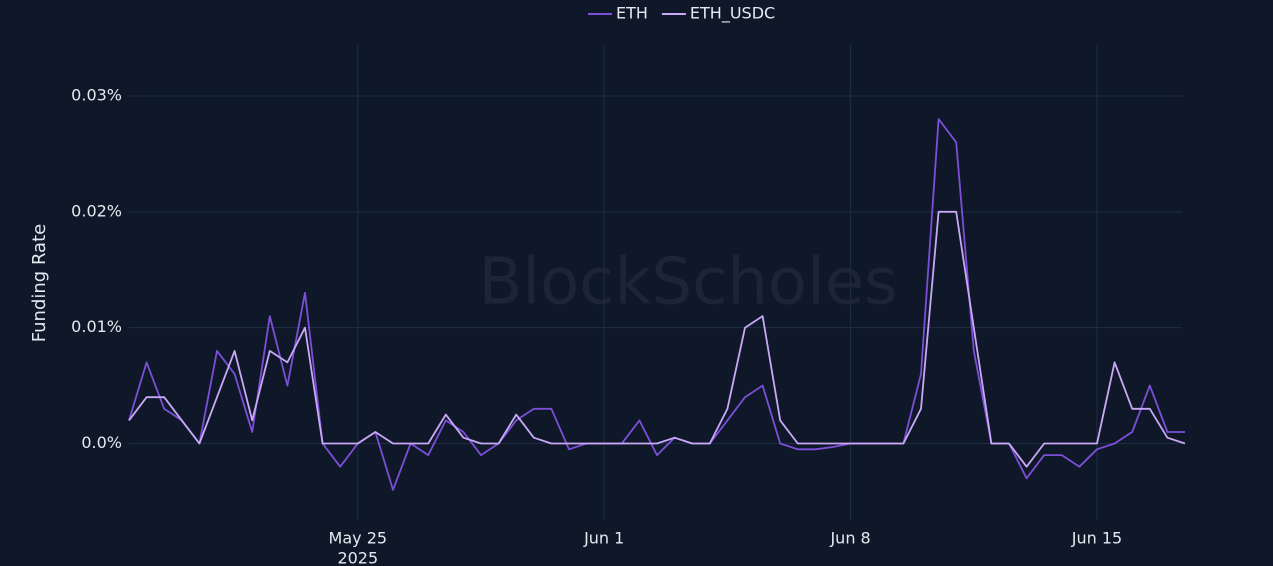  I want to click on x-tick-label: Jun 1, so click(603, 538).